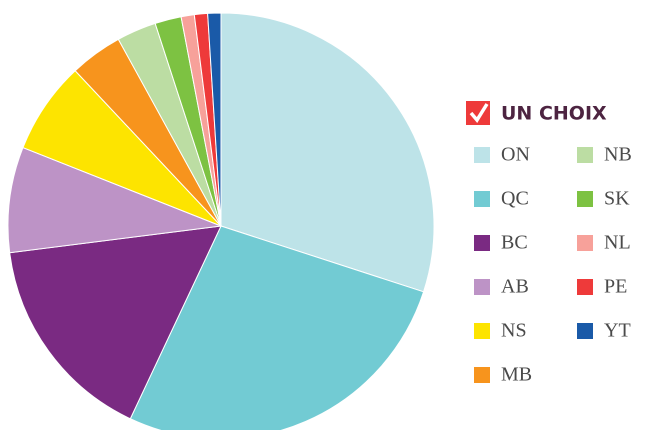 This screenshot has width=664, height=430. I want to click on legend-label: AB, so click(515, 287).